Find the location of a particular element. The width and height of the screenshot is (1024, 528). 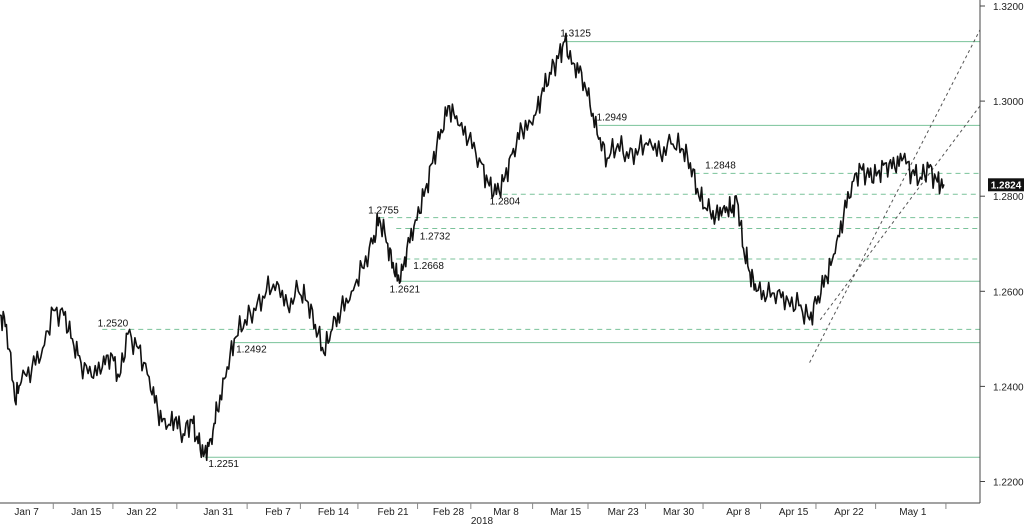

level-label-2: 1.2848 is located at coordinates (720, 165).